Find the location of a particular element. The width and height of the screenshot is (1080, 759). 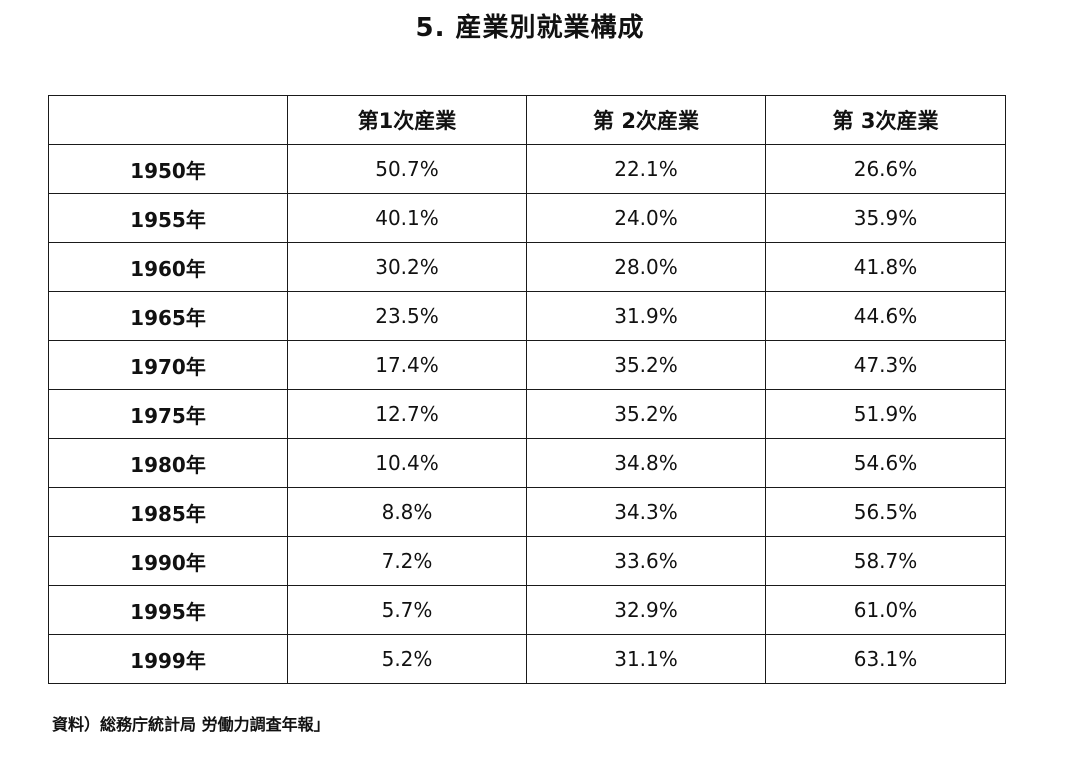

tertiary-industry-cell: 41.8% is located at coordinates (885, 267).